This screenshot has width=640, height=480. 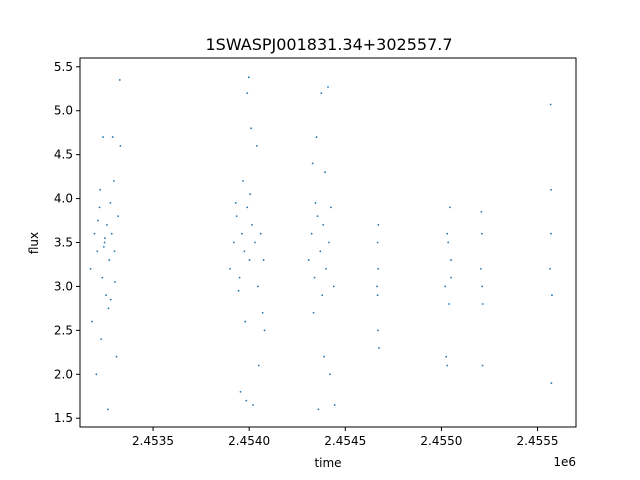 I want to click on y-tick-label: 3.0, so click(x=63, y=286).